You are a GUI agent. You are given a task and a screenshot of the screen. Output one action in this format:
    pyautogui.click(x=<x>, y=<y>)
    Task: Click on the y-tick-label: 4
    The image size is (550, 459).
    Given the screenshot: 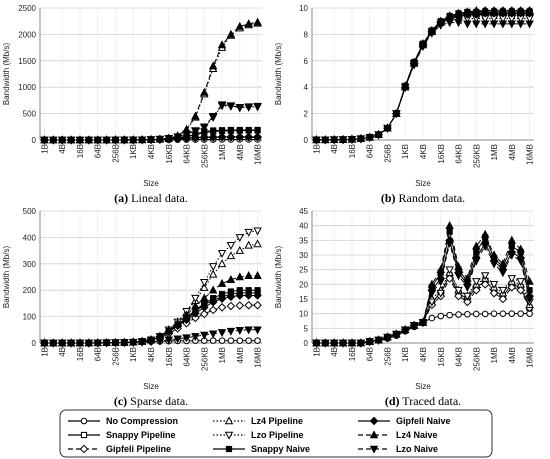 What is the action you would take?
    pyautogui.click(x=306, y=87)
    